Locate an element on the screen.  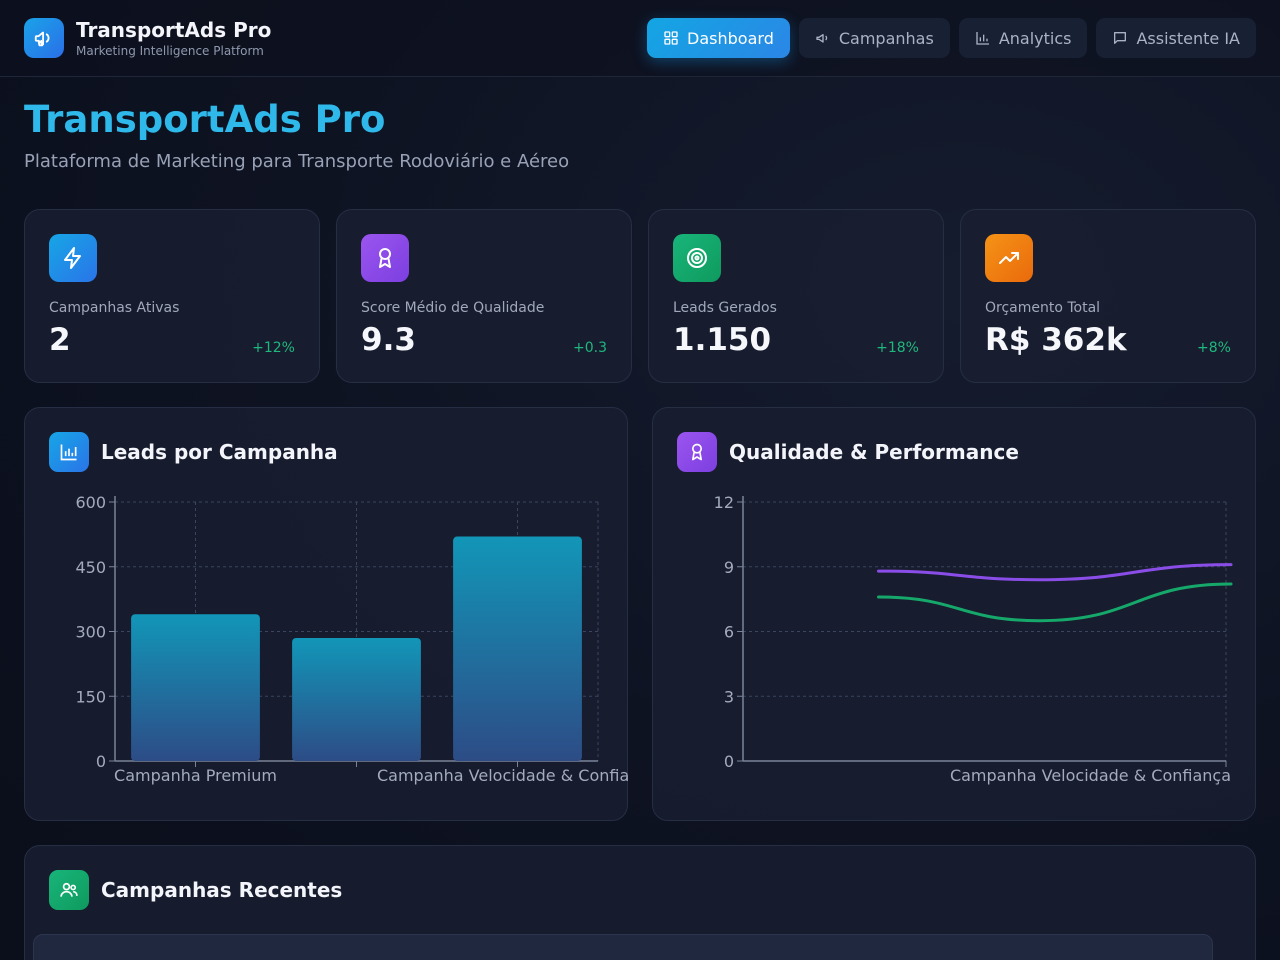
lightning-icon is located at coordinates (73, 258).